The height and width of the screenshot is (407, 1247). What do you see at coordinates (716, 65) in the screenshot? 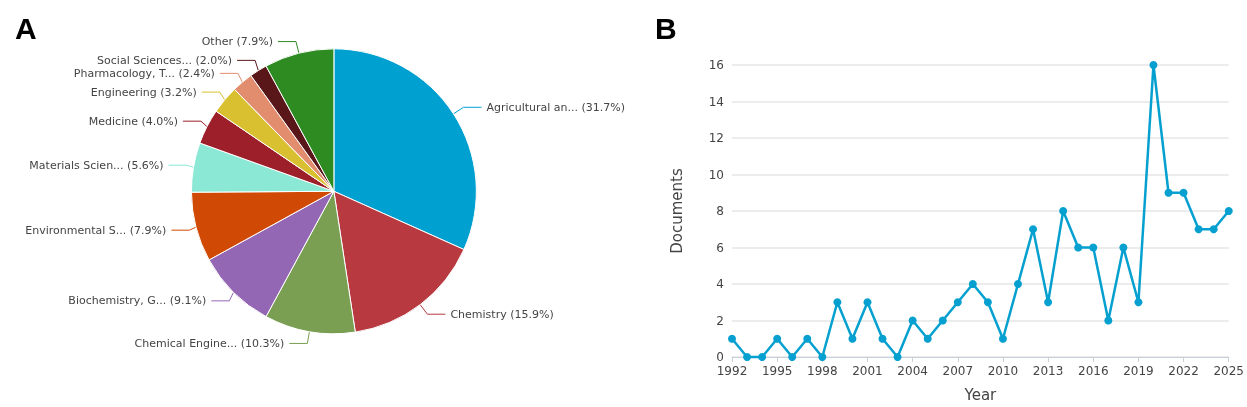
I see `y-tick-label: 16` at bounding box center [716, 65].